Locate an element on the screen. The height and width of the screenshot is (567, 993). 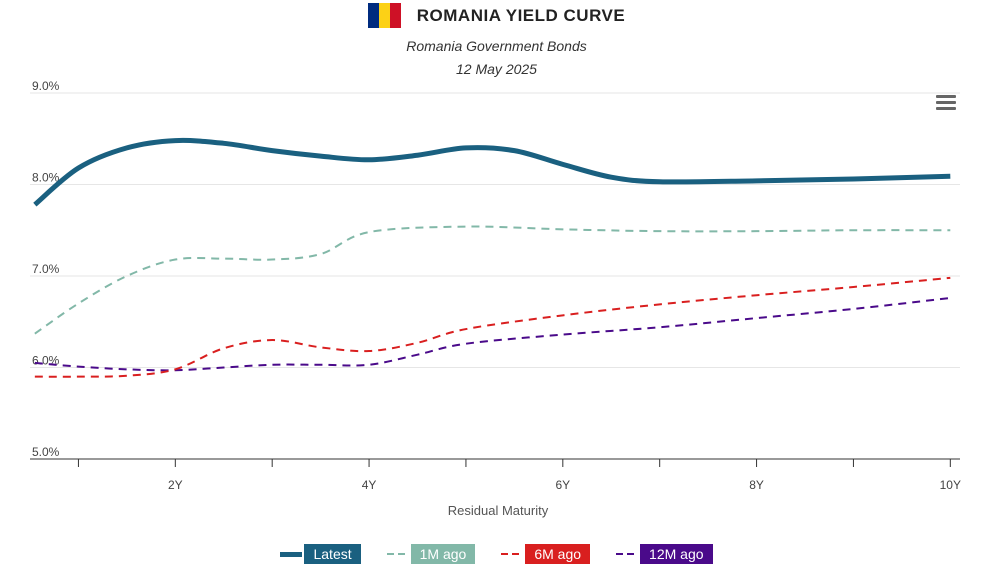
legend-swatch-12m-ago is located at coordinates (627, 554).